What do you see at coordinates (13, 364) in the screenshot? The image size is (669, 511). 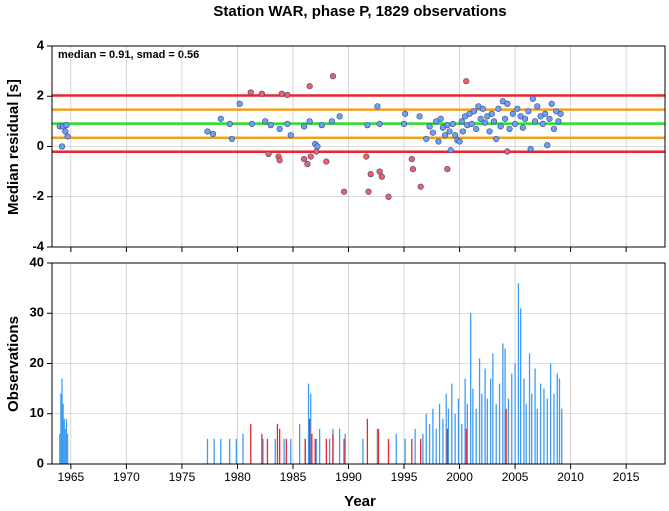 I see `y-axis-label: Observations` at bounding box center [13, 364].